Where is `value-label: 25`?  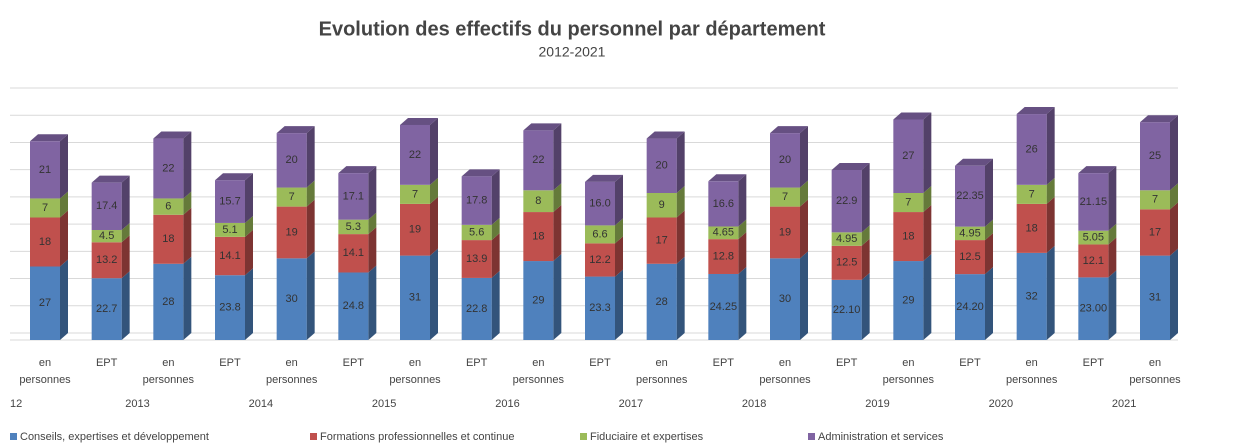 value-label: 25 is located at coordinates (1155, 156).